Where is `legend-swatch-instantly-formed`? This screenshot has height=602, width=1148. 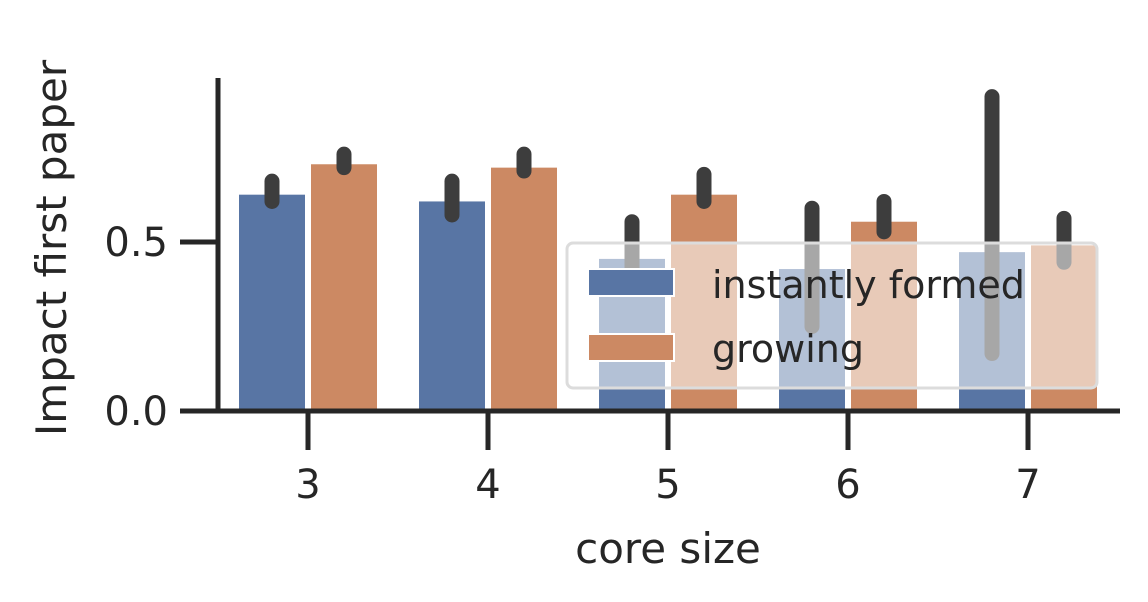 legend-swatch-instantly-formed is located at coordinates (631, 282).